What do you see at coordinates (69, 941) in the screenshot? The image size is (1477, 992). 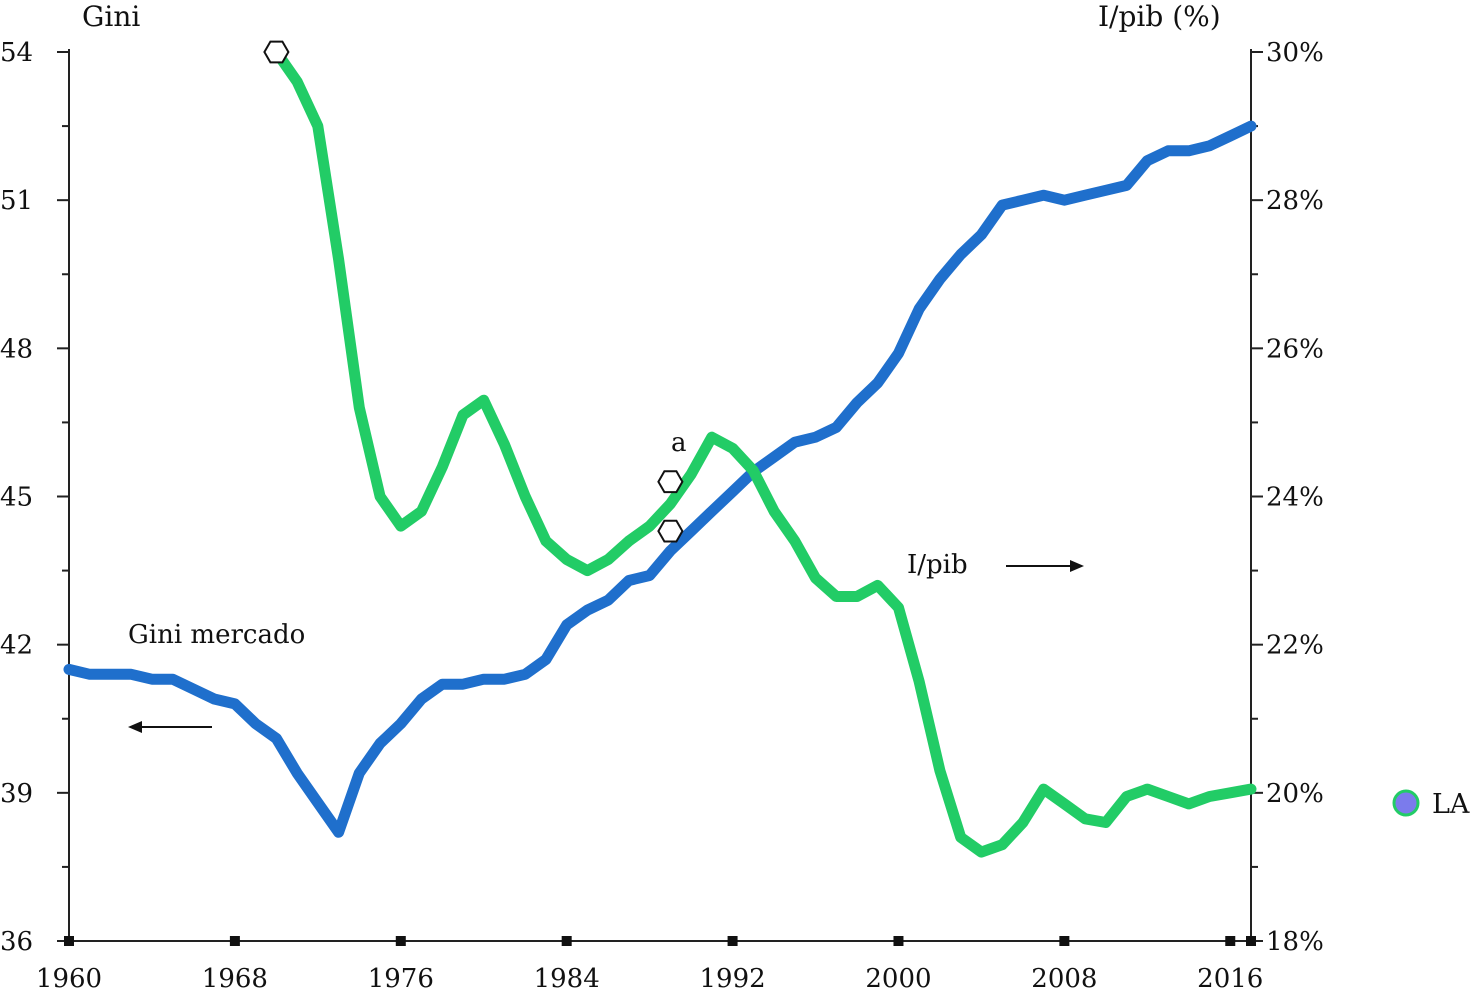 I see `x-tick-1960` at bounding box center [69, 941].